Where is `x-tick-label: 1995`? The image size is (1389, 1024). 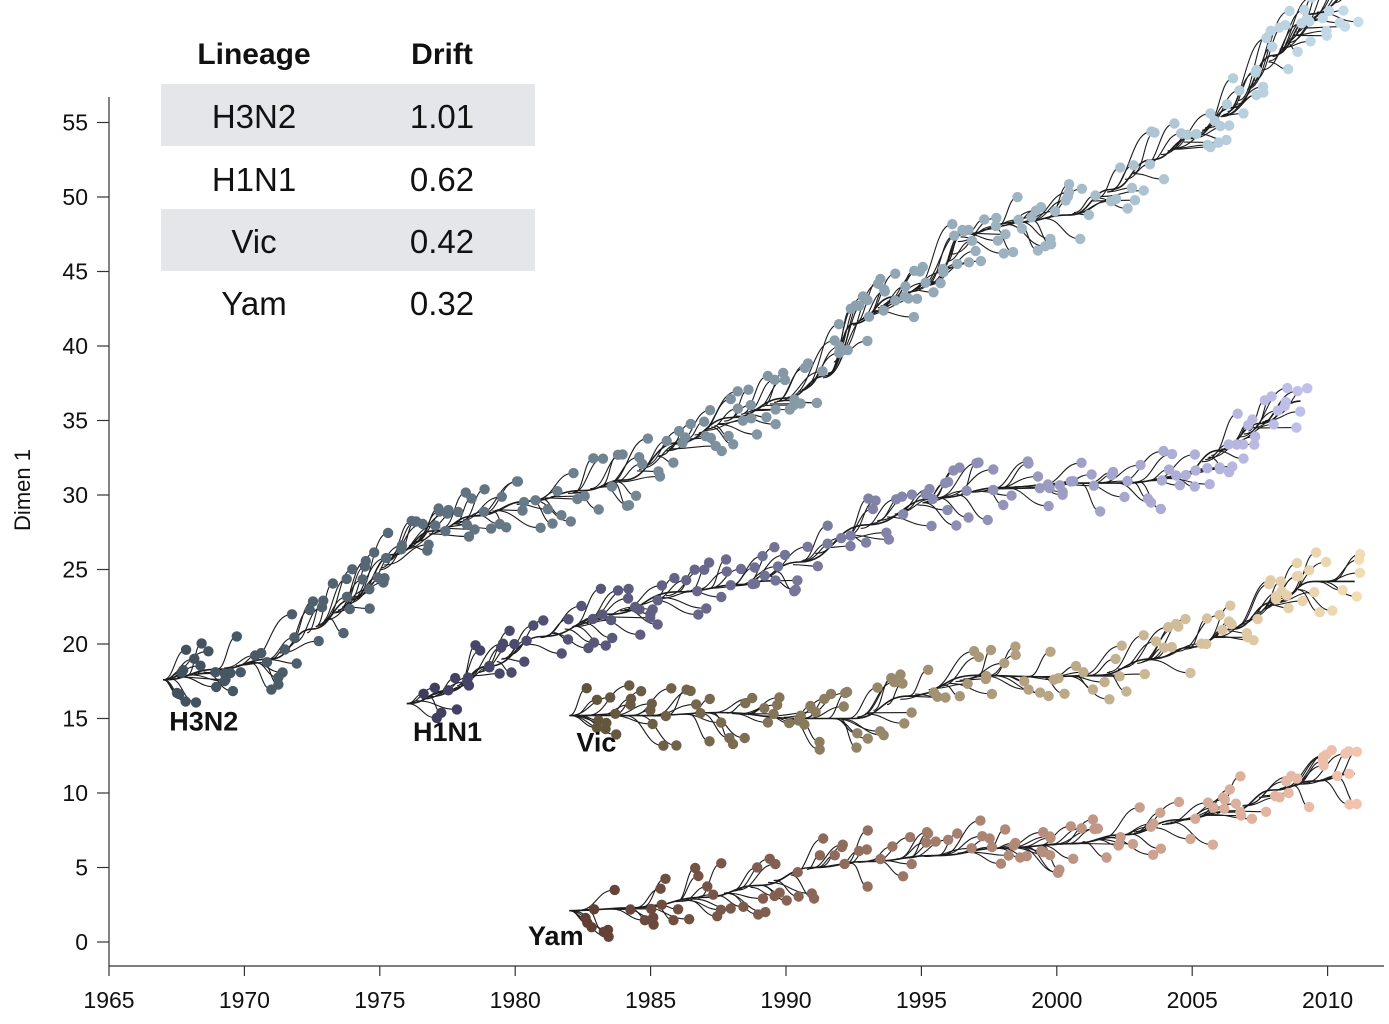
x-tick-label: 1995 is located at coordinates (921, 1000).